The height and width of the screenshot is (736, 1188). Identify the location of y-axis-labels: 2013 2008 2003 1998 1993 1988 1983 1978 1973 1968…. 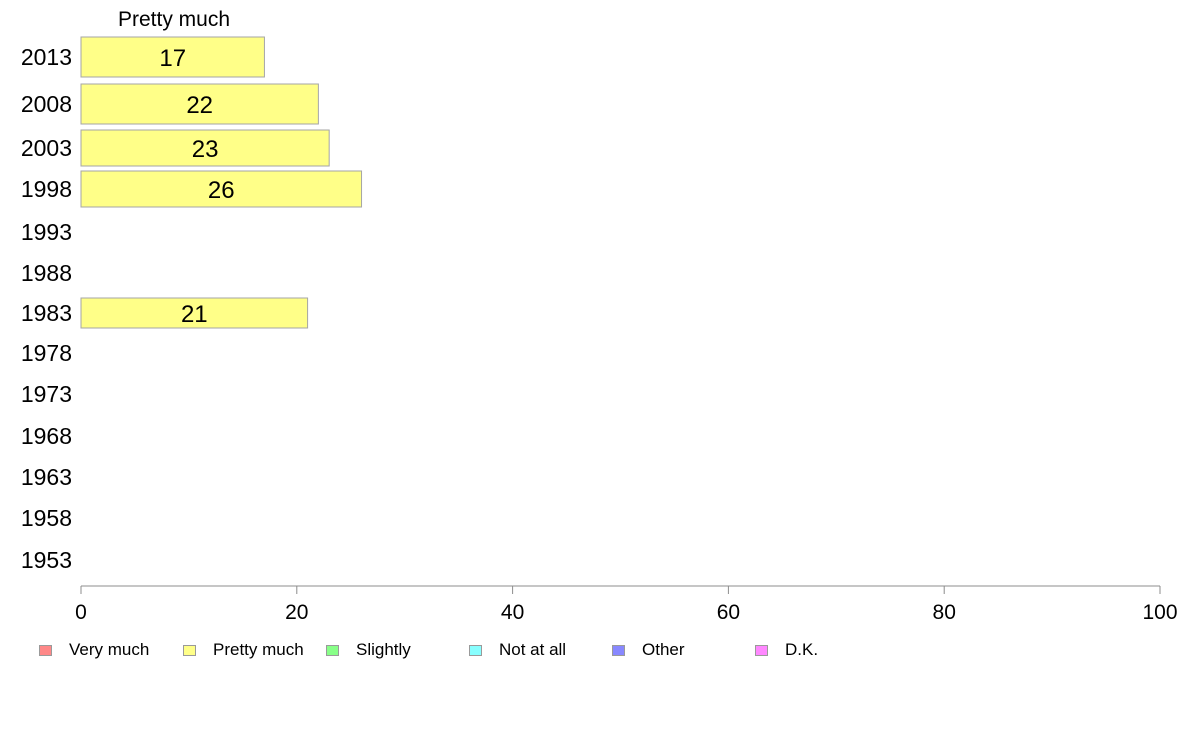
(46, 308).